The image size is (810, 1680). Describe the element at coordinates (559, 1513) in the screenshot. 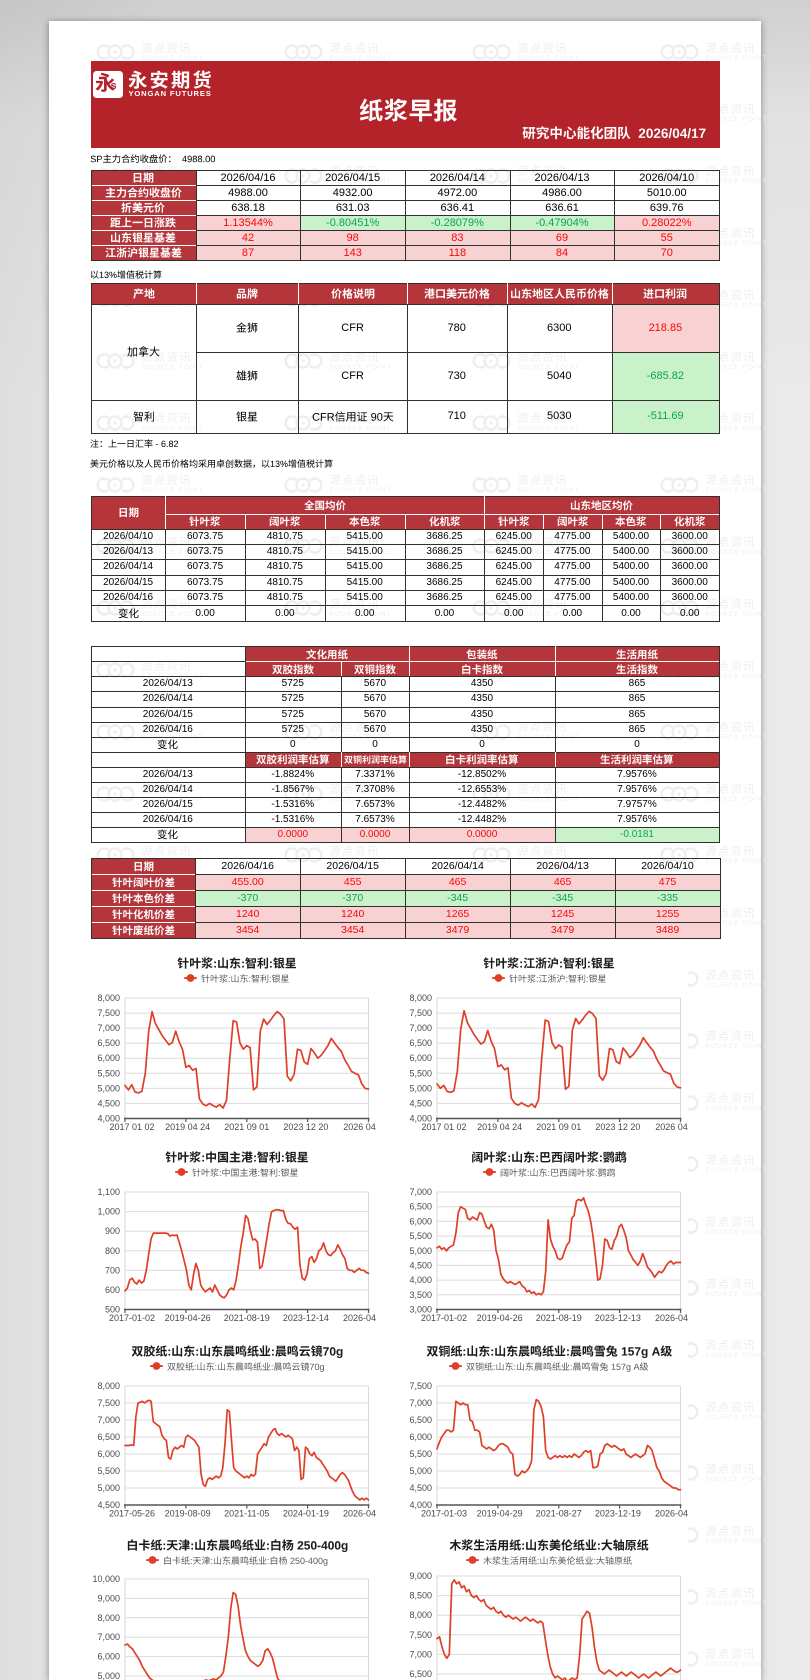

I see `svg-text: 2021-08-27` at that location.